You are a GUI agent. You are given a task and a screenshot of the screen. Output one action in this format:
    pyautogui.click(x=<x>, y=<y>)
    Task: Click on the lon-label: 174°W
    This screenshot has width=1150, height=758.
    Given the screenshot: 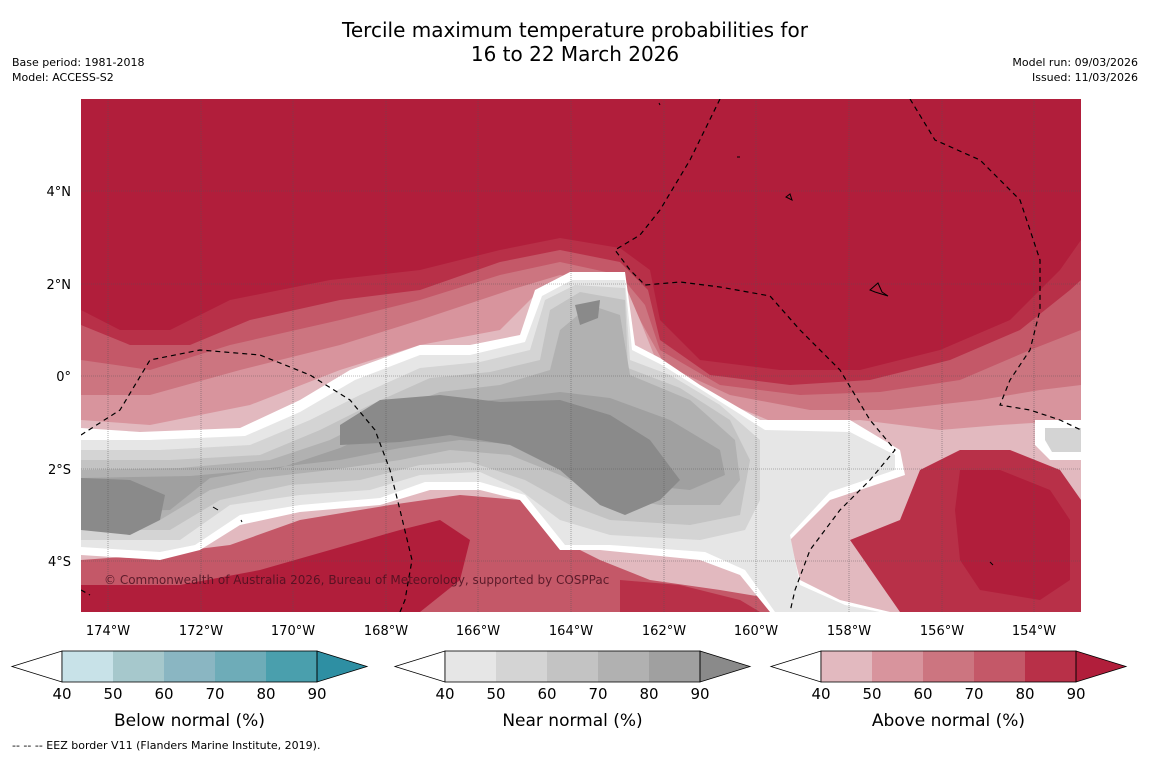 What is the action you would take?
    pyautogui.click(x=108, y=631)
    